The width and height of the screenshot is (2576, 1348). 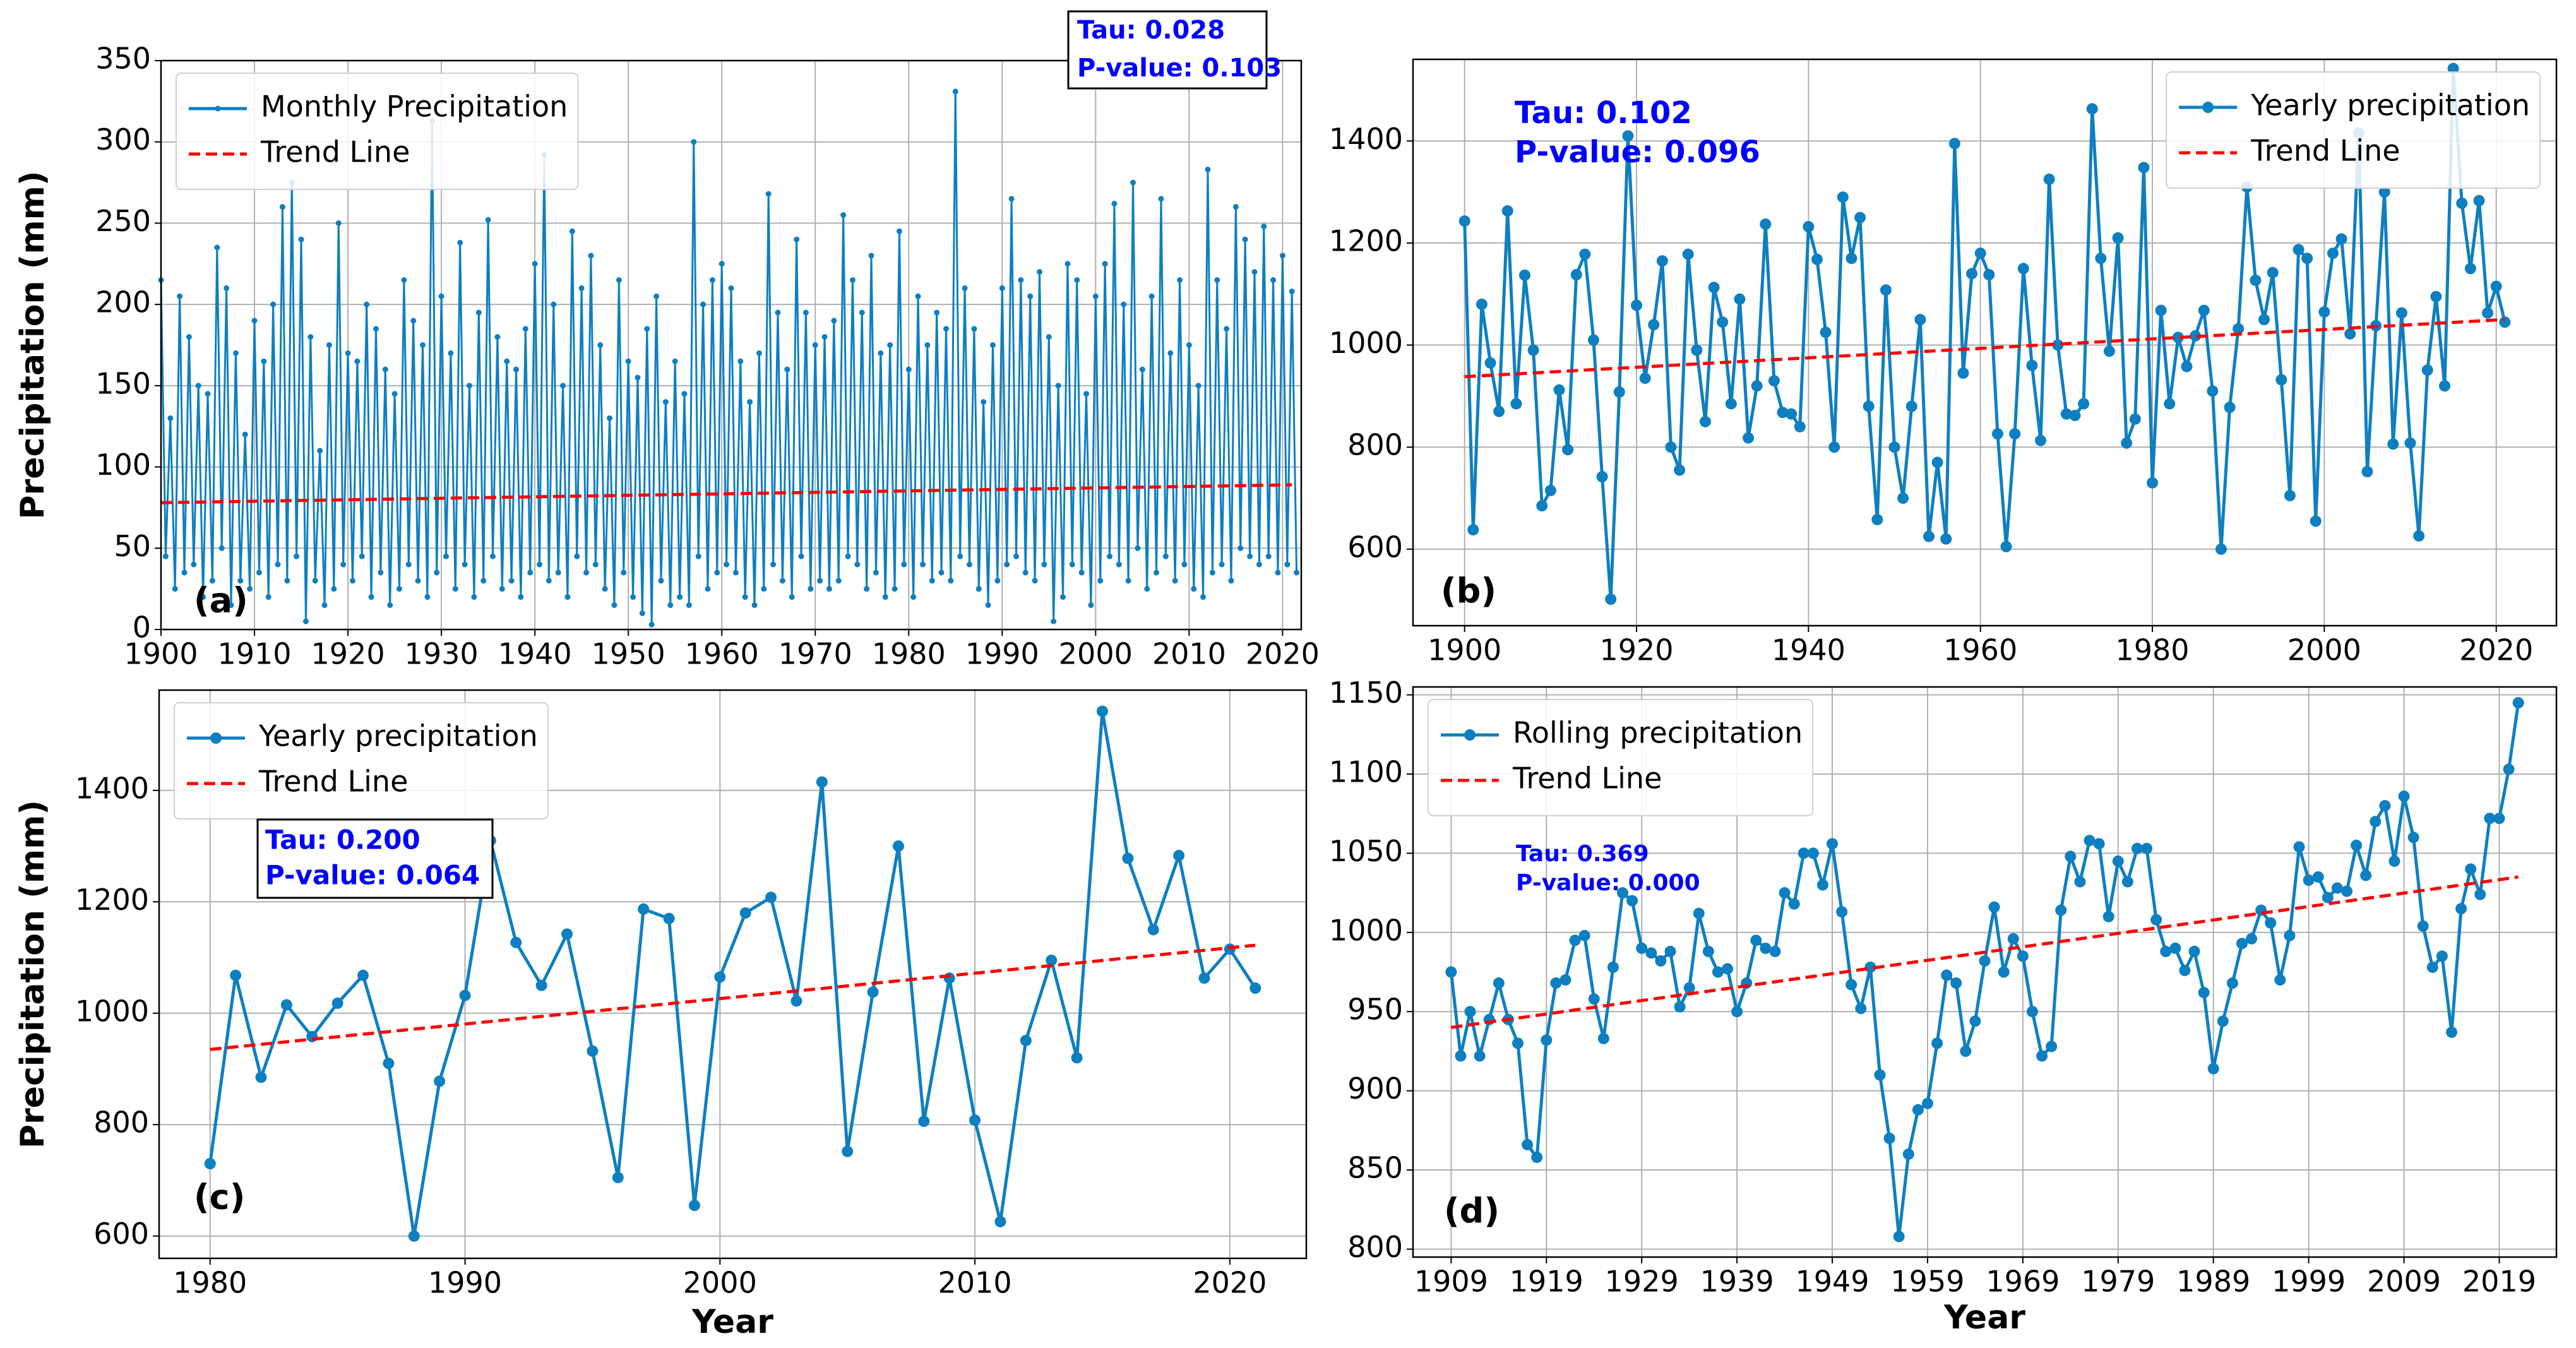 I want to click on y-tick-label: 1400, so click(x=1366, y=139).